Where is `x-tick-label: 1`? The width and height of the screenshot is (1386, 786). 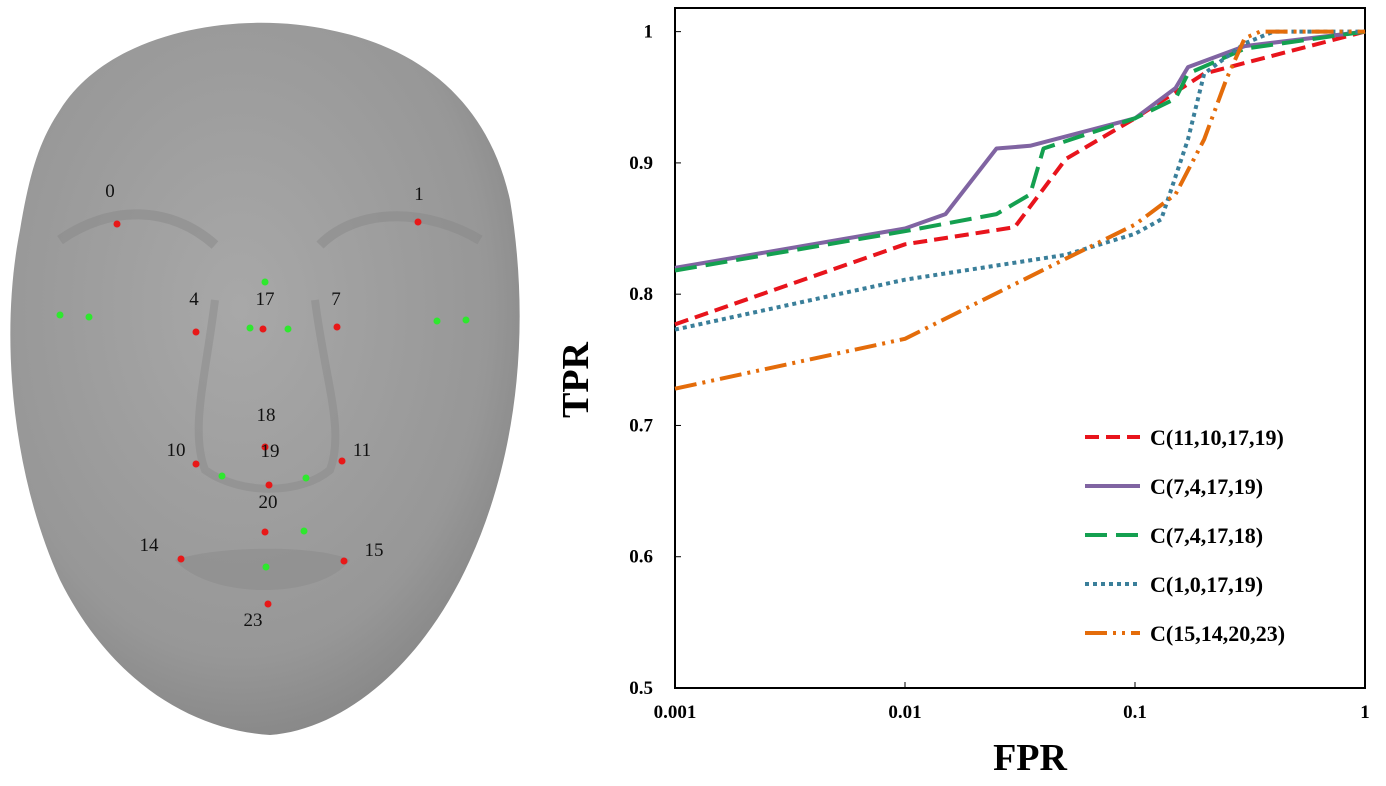
x-tick-label: 1 is located at coordinates (1365, 712).